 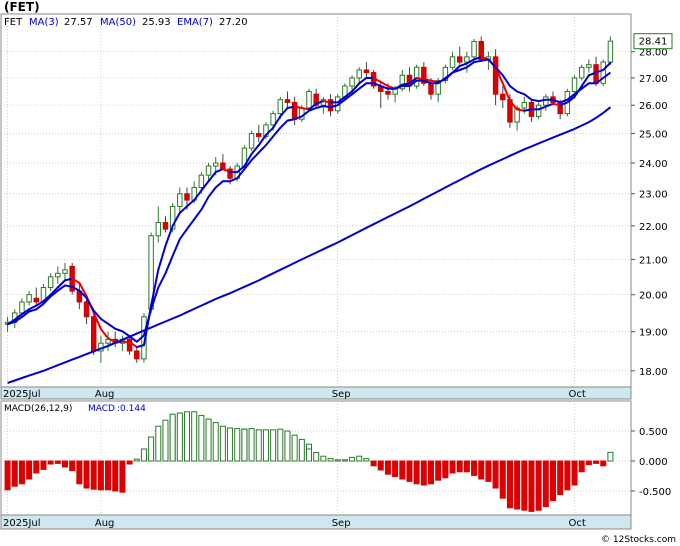 I want to click on legend-ma3-value: 27.57, so click(x=78, y=22).